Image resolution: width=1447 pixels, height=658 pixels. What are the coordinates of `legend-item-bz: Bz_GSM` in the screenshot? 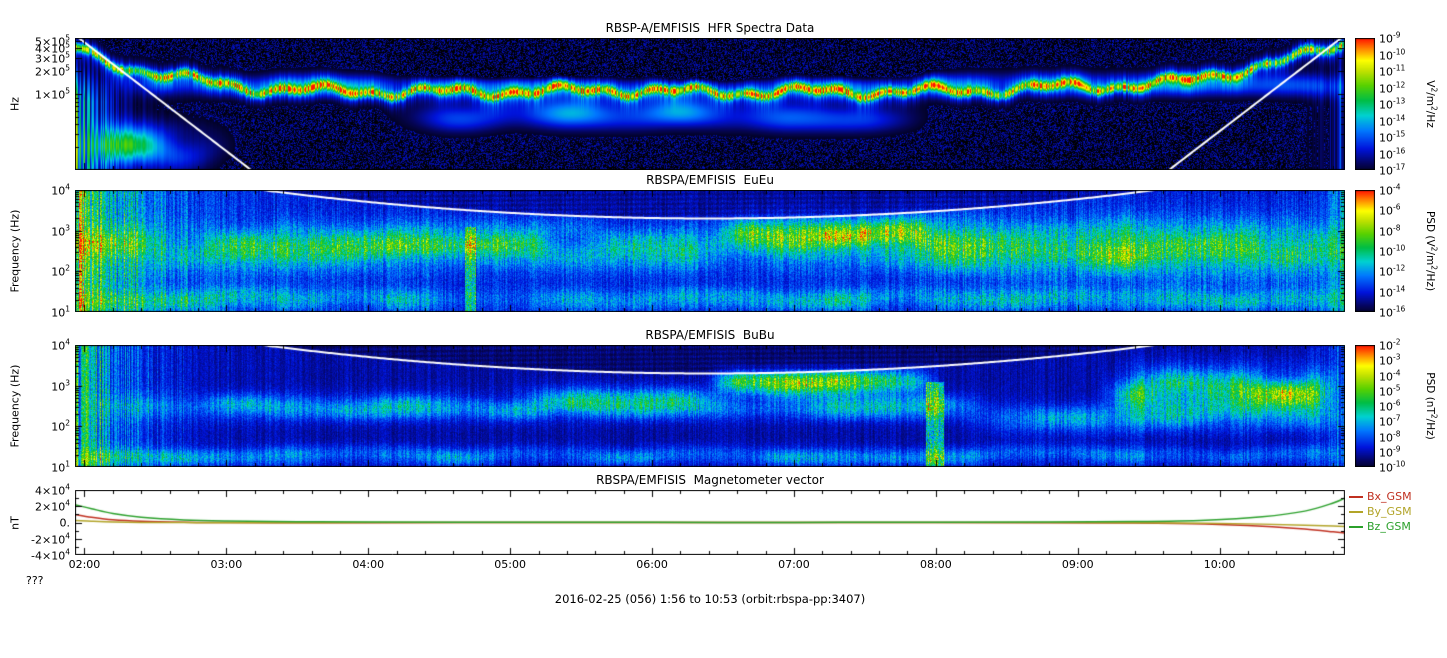 It's located at (1380, 526).